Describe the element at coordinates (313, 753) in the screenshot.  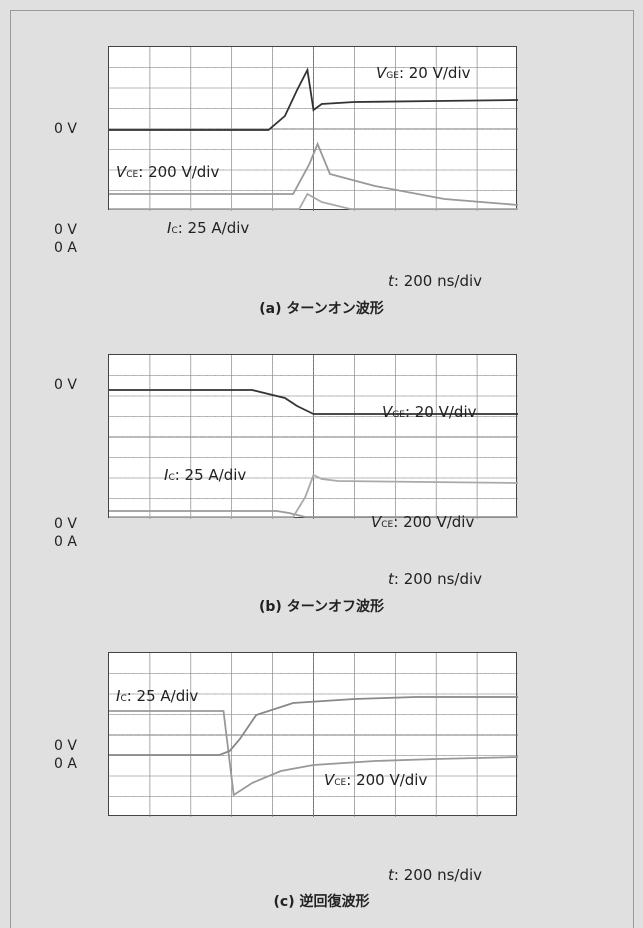
I see `trace-i-c` at that location.